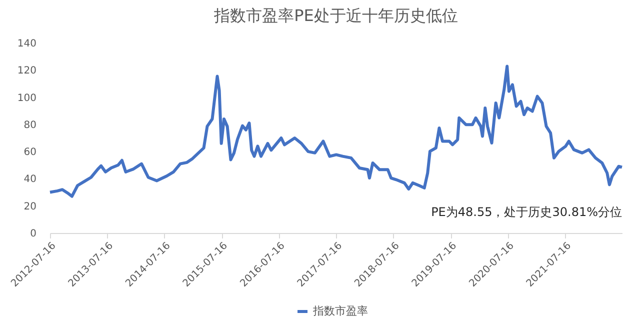 This screenshot has width=640, height=327. Describe the element at coordinates (526, 212) in the screenshot. I see `annotation: PE为48.55，处于历史30.81%分位` at that location.